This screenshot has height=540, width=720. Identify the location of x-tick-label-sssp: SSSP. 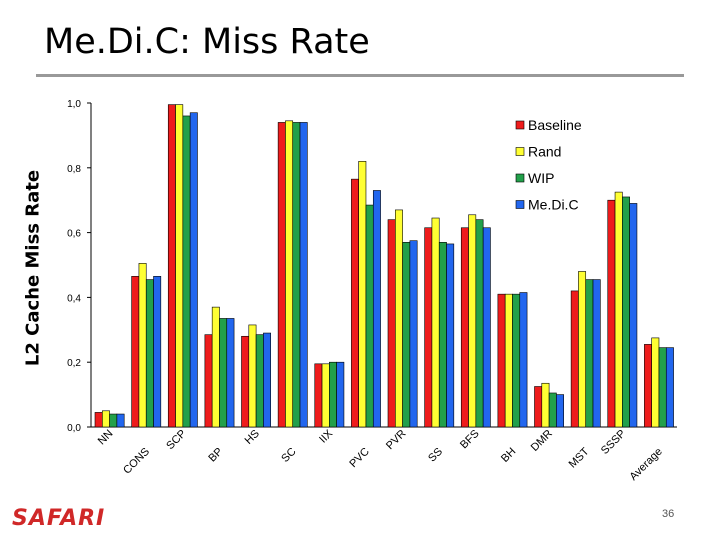
(613, 442).